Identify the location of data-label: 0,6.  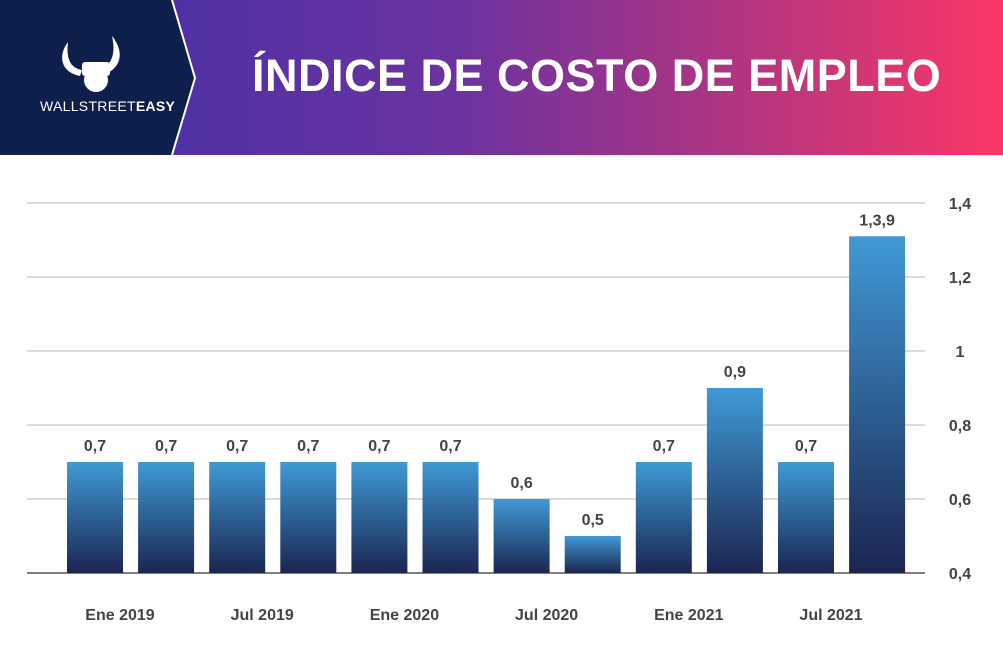
(521, 483).